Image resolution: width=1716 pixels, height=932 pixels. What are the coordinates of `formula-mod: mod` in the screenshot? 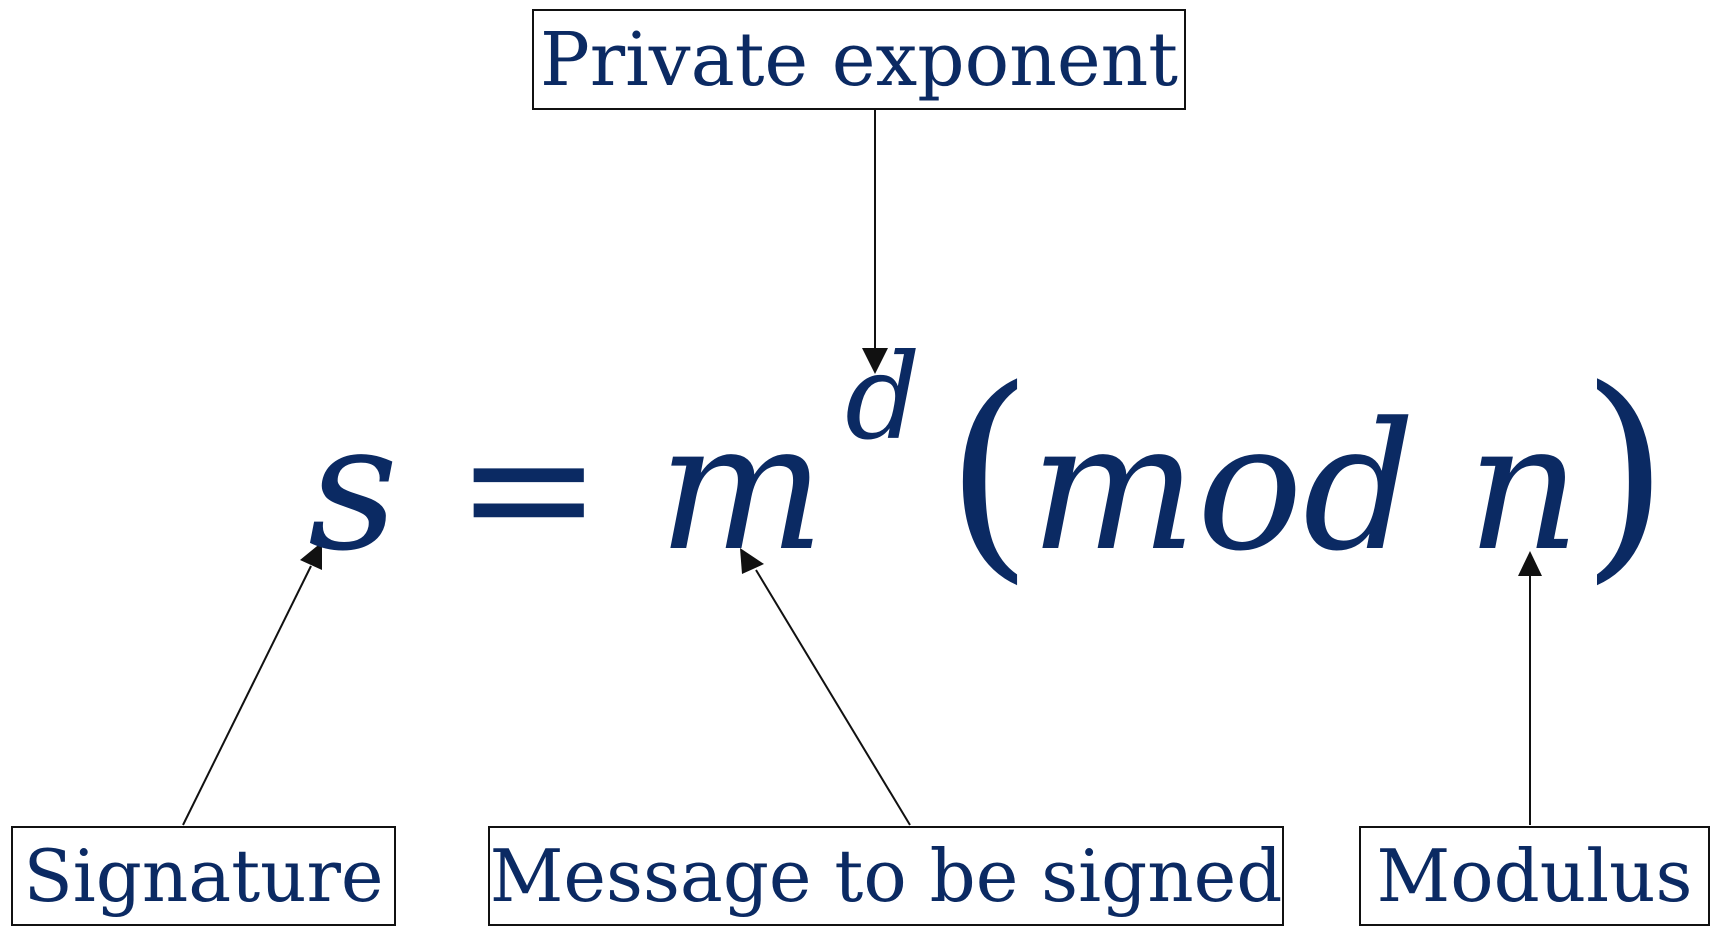 It's located at (1223, 487).